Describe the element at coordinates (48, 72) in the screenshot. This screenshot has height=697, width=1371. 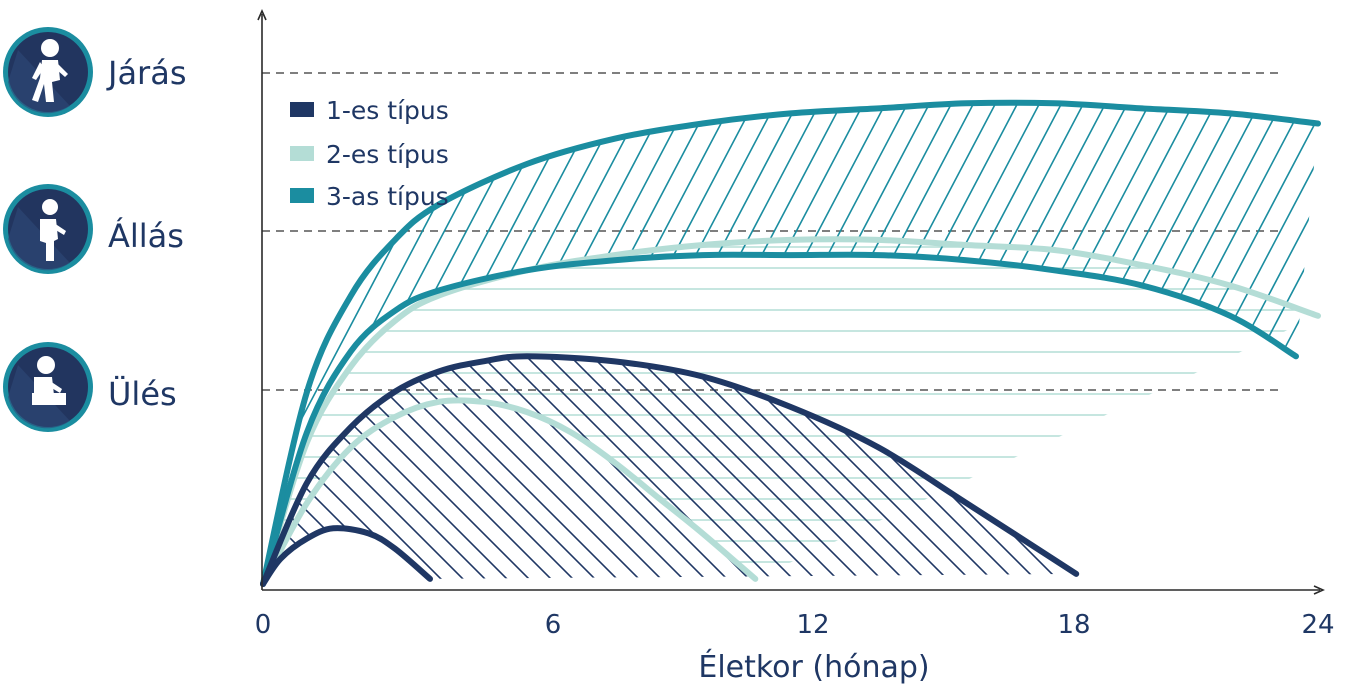
I see `walking-child-icon` at that location.